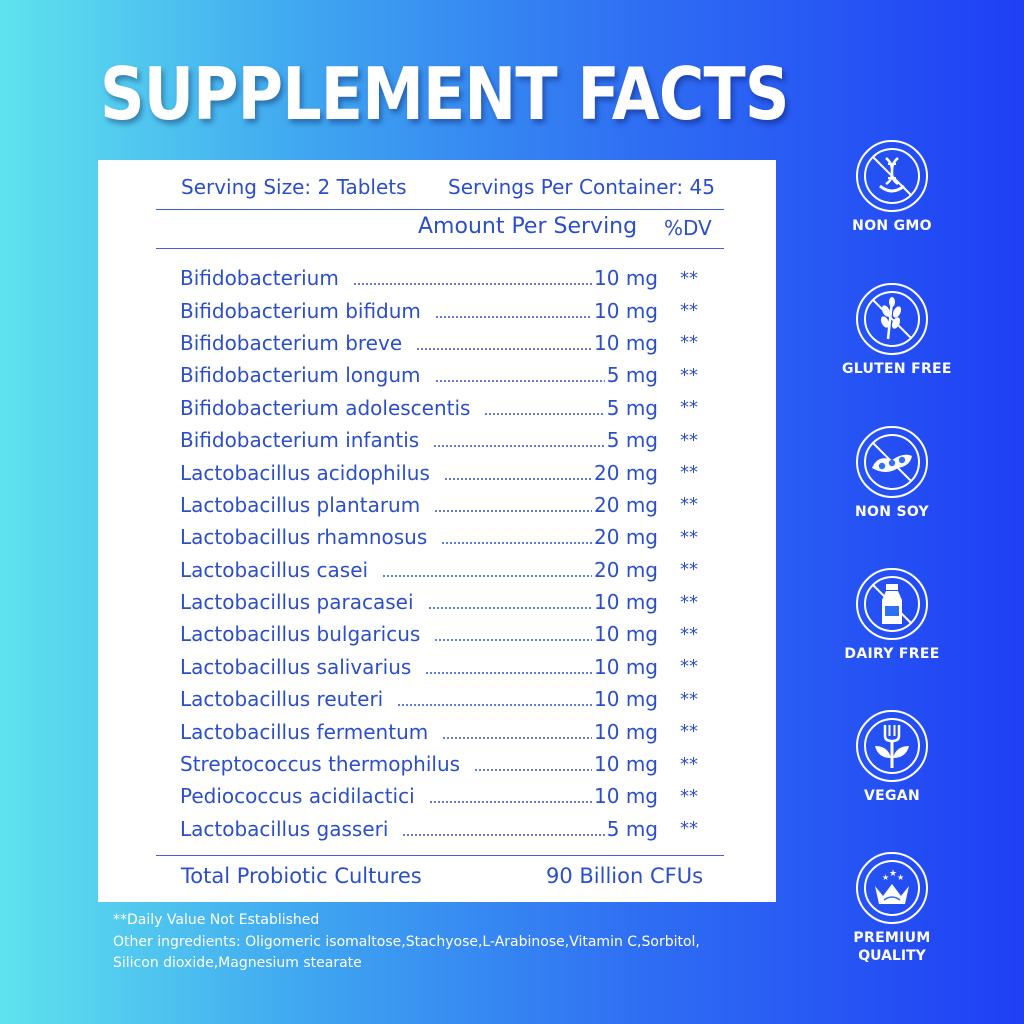 The width and height of the screenshot is (1024, 1024). Describe the element at coordinates (297, 796) in the screenshot. I see `ingredient-name: Pediococcus acidilactici` at that location.